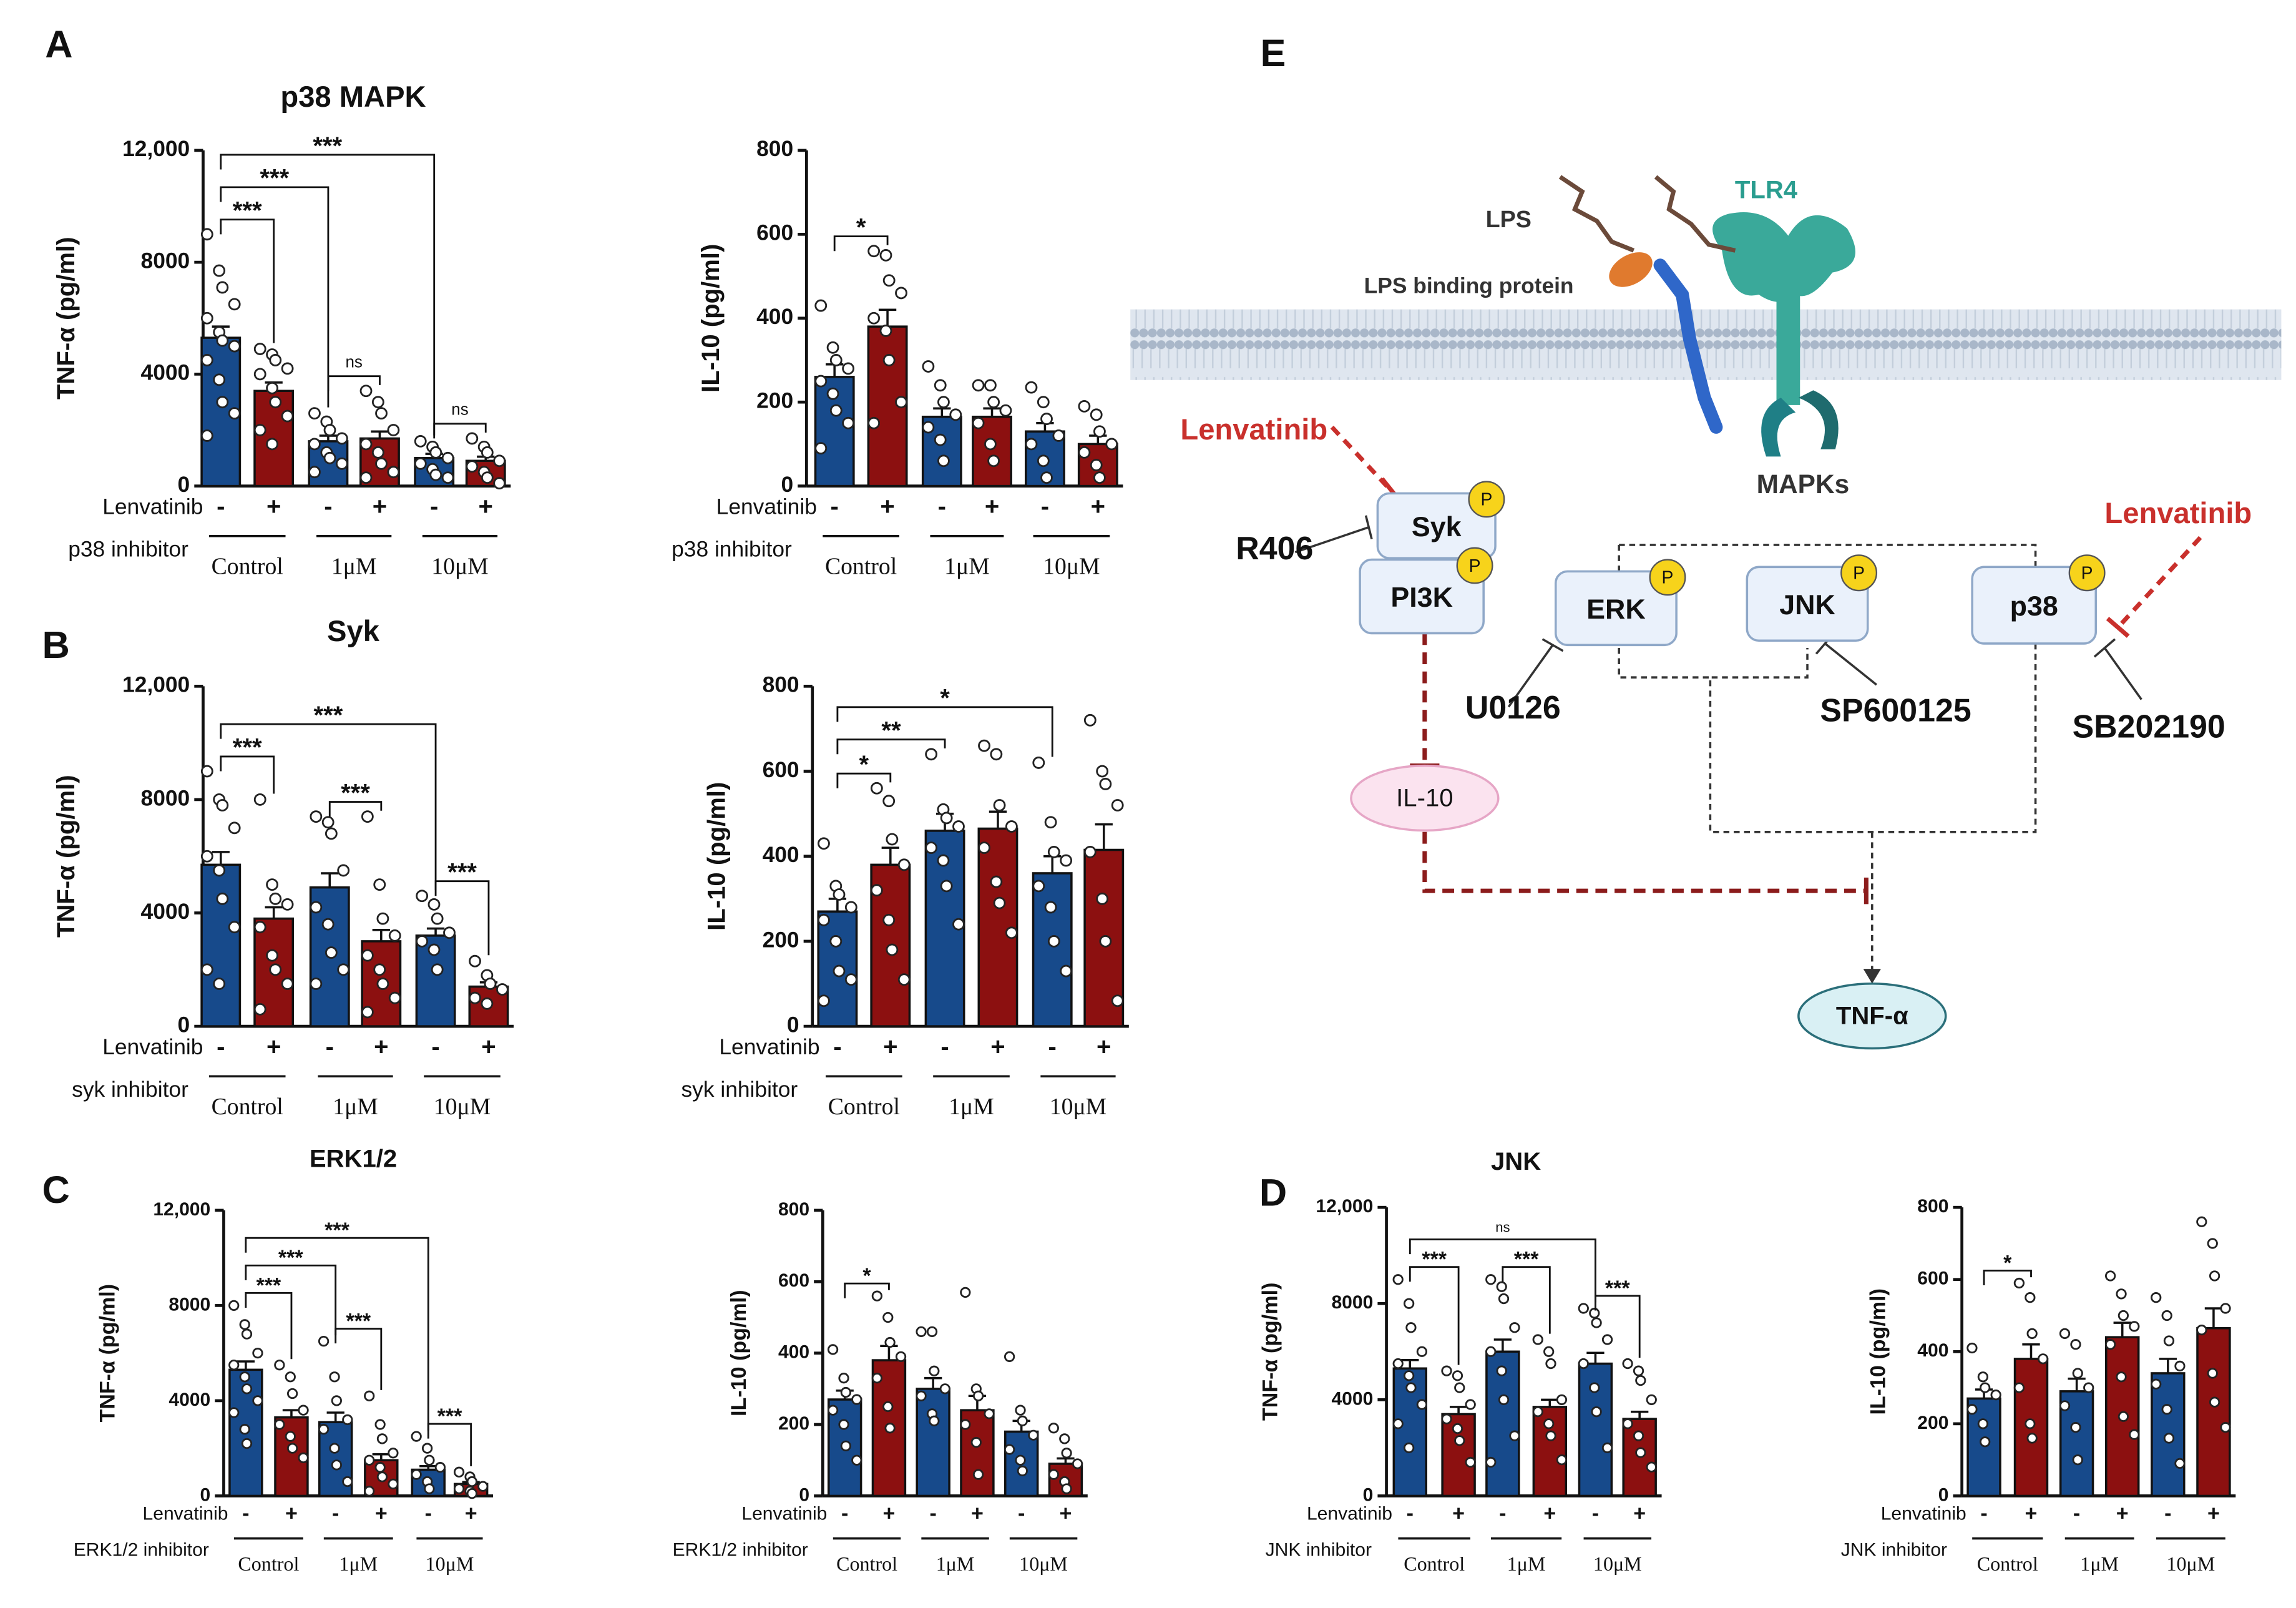 This screenshot has width=2296, height=1608. I want to click on y-tick-label: 200, so click(1932, 1423).